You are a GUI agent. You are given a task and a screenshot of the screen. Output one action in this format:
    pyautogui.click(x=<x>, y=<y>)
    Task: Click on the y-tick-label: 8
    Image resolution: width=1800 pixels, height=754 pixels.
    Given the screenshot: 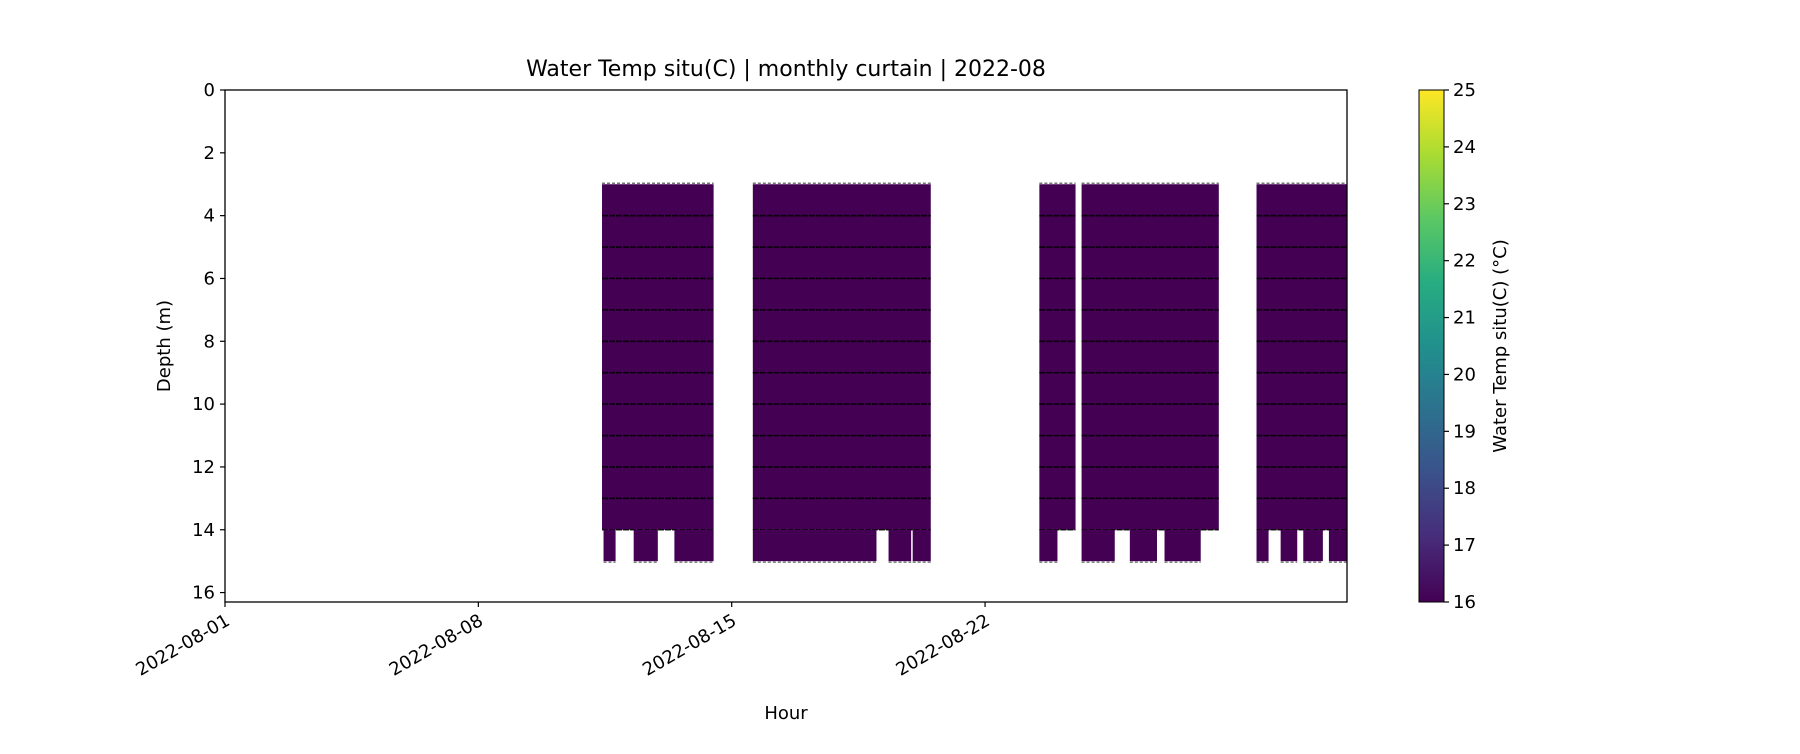 What is the action you would take?
    pyautogui.click(x=209, y=341)
    